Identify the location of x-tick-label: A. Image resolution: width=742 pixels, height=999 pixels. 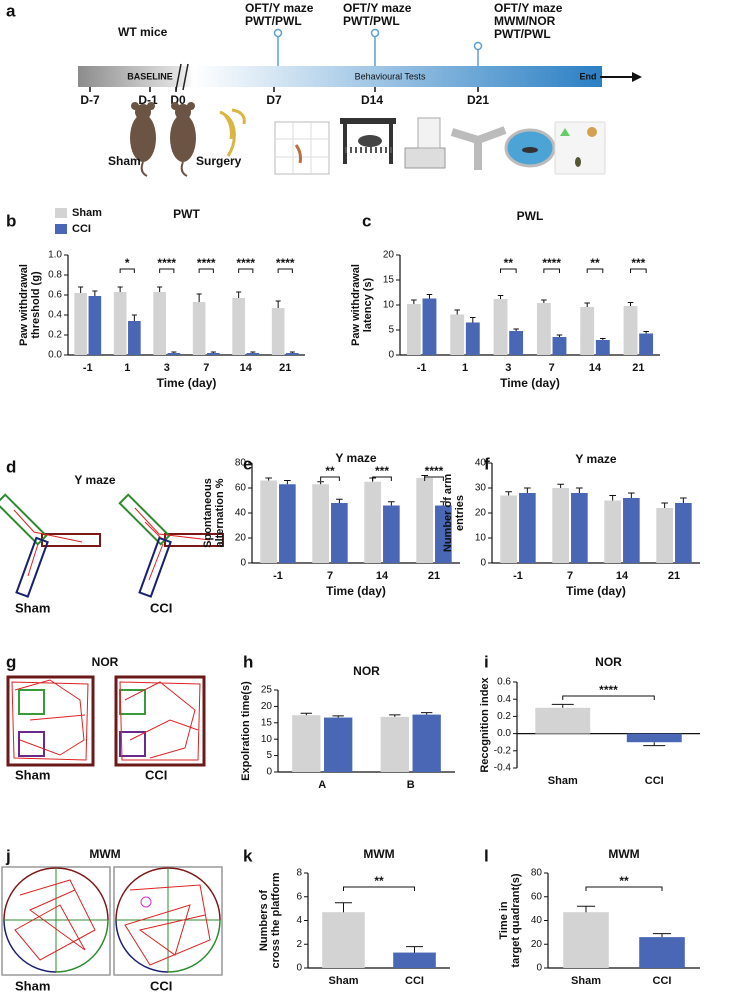
(322, 785).